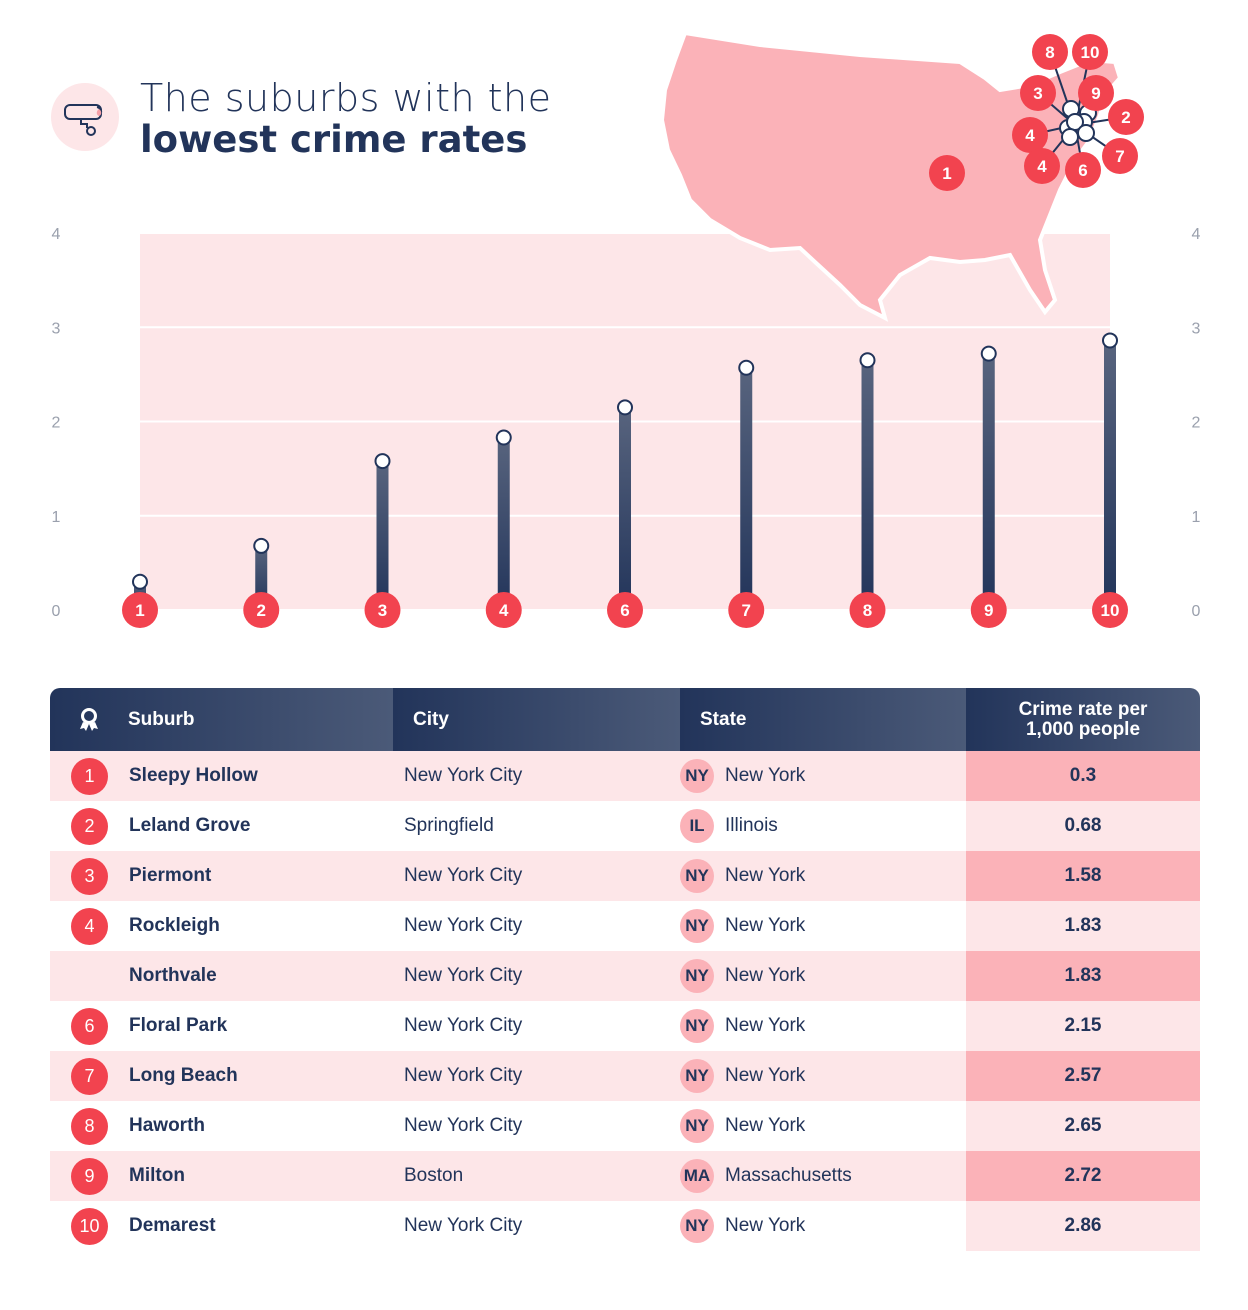 This screenshot has height=1310, width=1248. I want to click on table-row: 9 Milton Boston MA Massachusetts 2.72, so click(625, 1176).